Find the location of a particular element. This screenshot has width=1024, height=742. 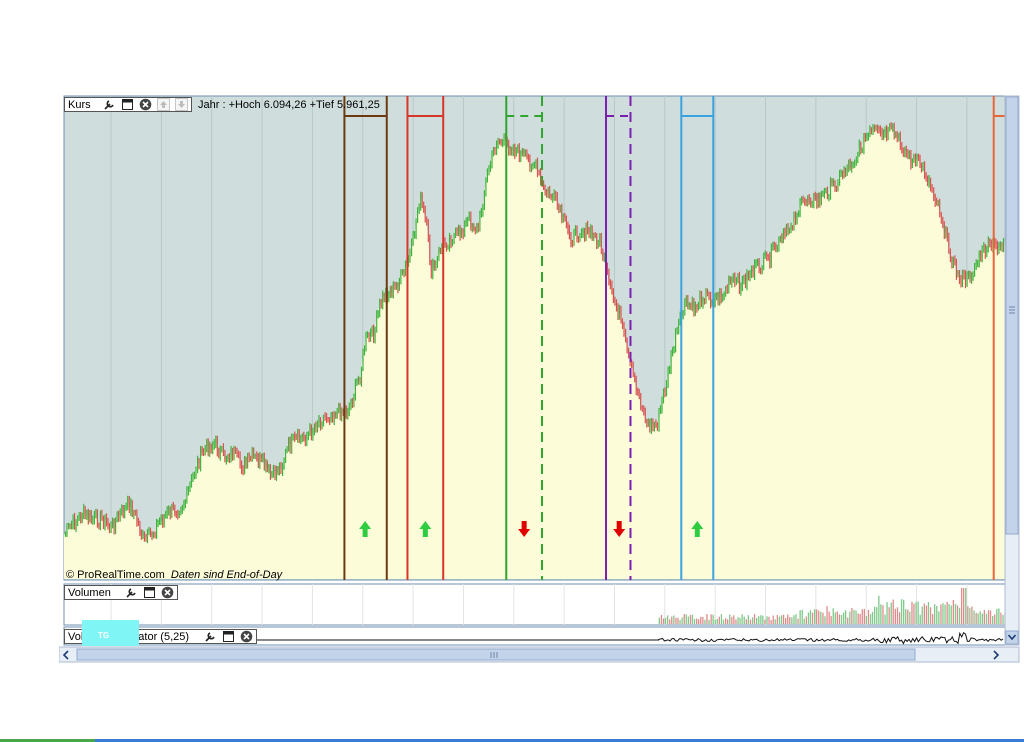

arrow-down-icon is located at coordinates (181, 104).